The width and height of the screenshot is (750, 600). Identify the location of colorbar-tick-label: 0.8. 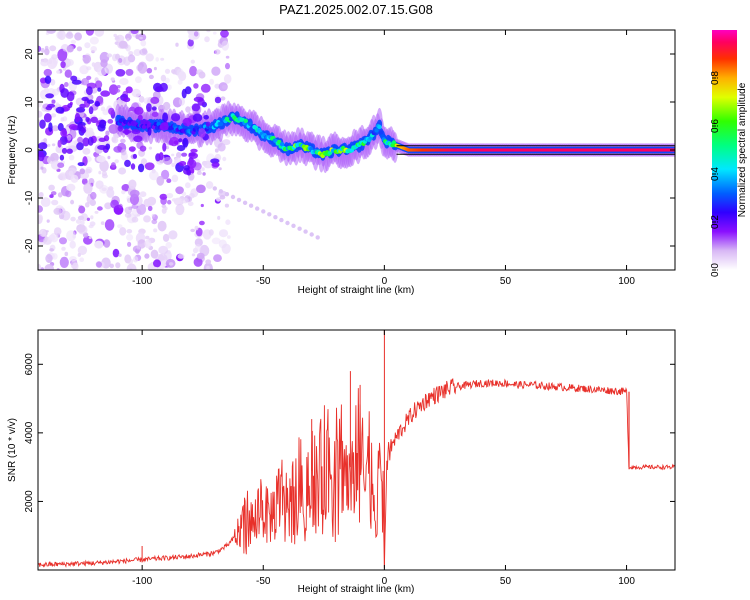
(715, 78).